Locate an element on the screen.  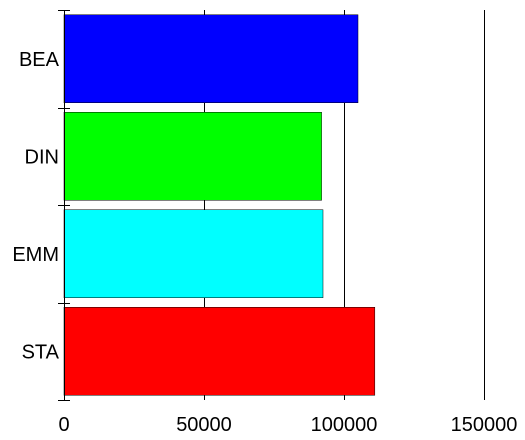
y-axis is located at coordinates (64, 205).